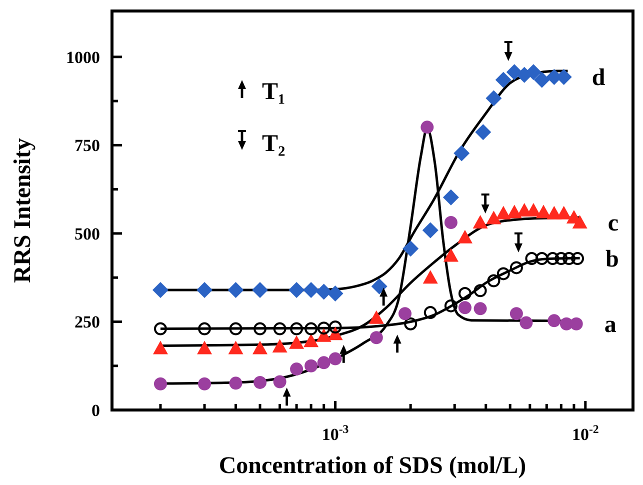 Image resolution: width=643 pixels, height=485 pixels. What do you see at coordinates (585, 433) in the screenshot?
I see `x-tick-label: 10$^{-2}$` at bounding box center [585, 433].